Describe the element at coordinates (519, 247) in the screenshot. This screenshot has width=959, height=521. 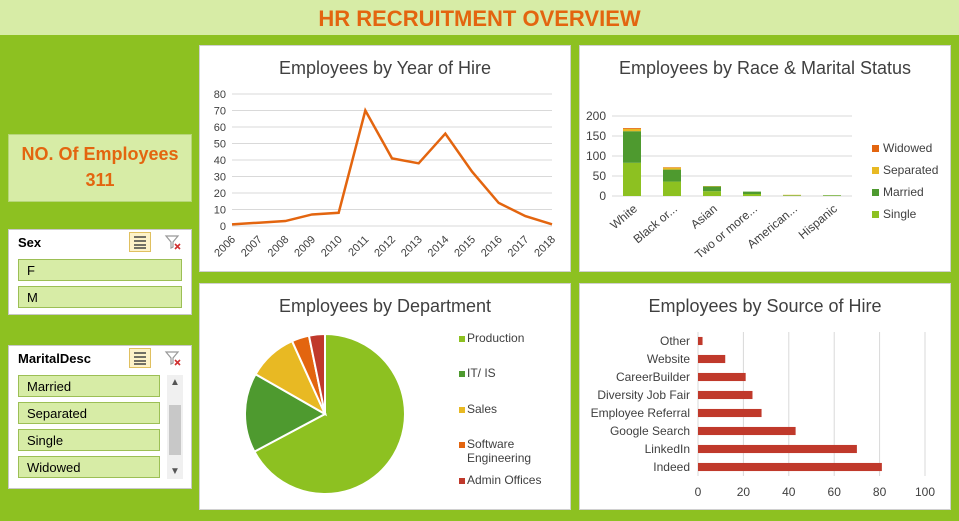
I see `x-tick-label: 2017` at that location.